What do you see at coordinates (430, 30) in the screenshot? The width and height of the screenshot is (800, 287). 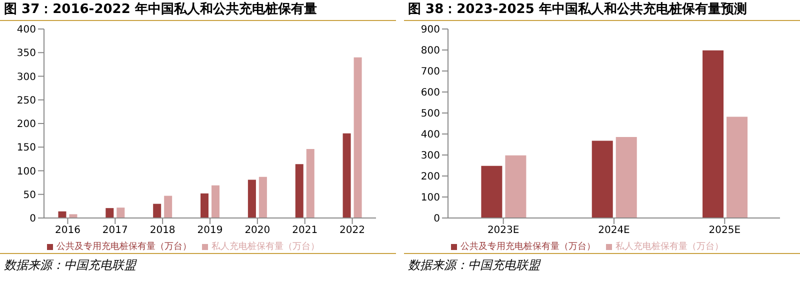 I see `y-tick-label: 900` at bounding box center [430, 30].